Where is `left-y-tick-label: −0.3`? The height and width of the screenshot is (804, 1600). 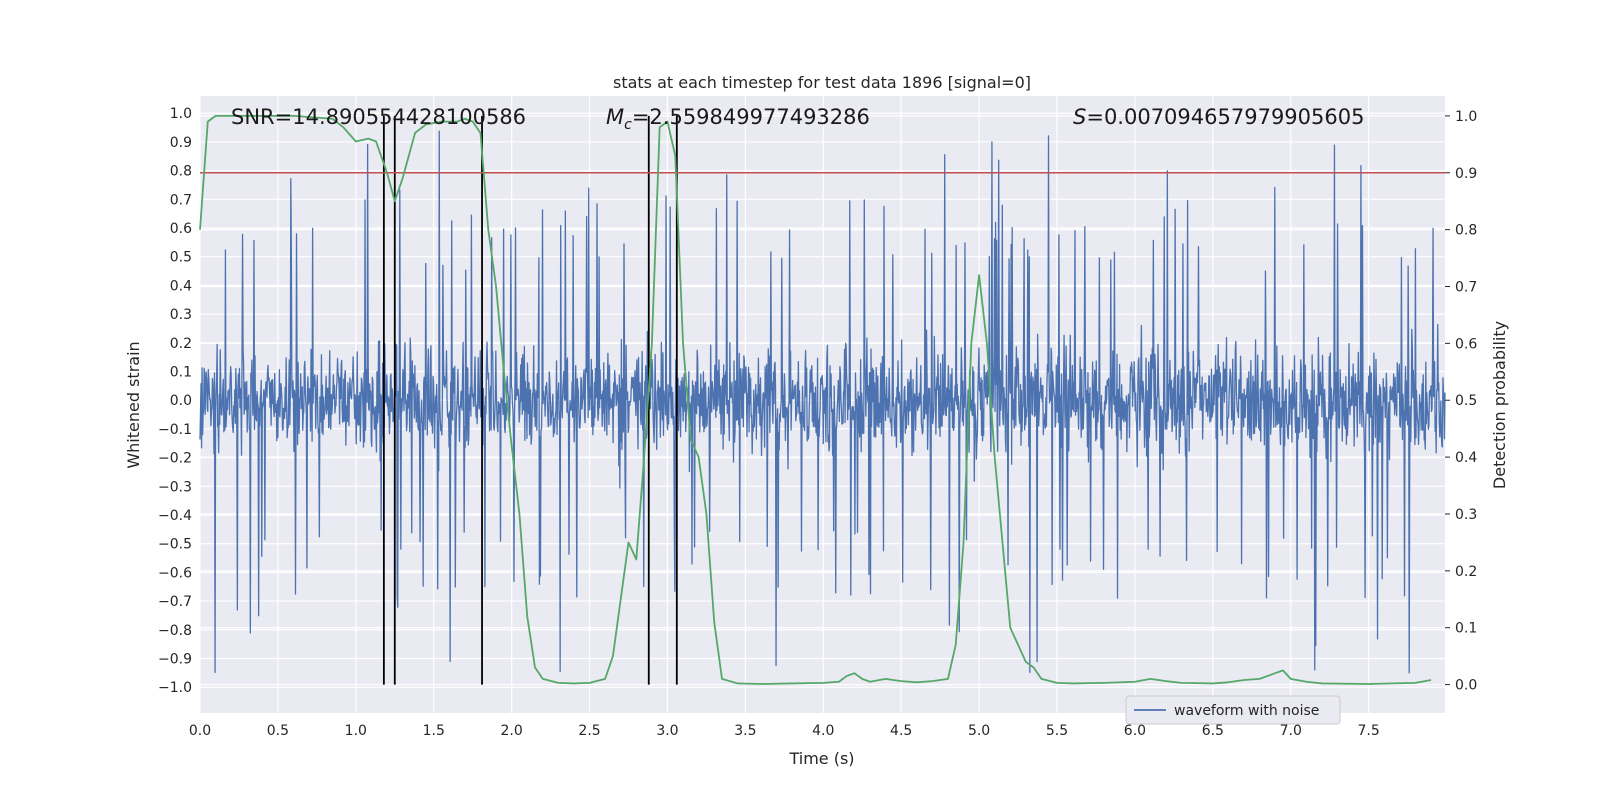 left-y-tick-label: −0.3 is located at coordinates (175, 487).